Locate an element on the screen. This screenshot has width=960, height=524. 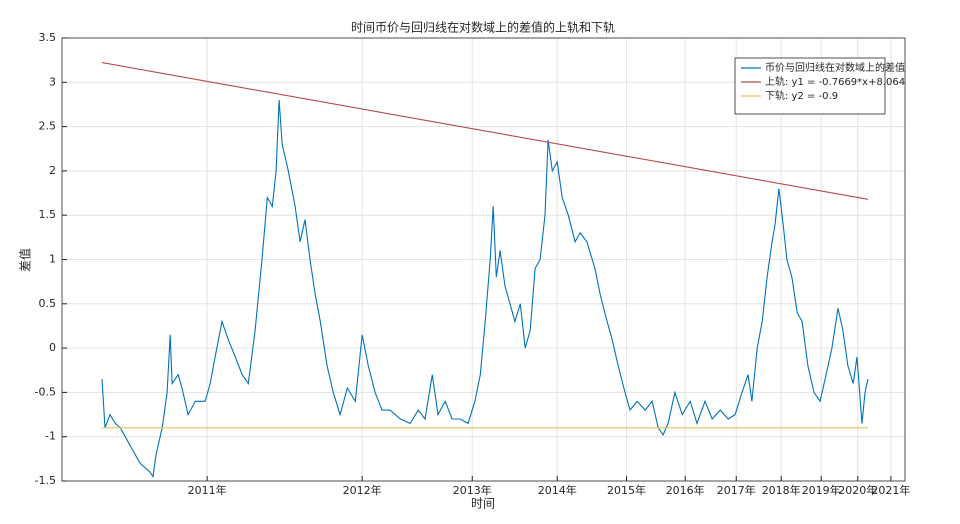
y-tick-label: 3 is located at coordinates (52, 81).